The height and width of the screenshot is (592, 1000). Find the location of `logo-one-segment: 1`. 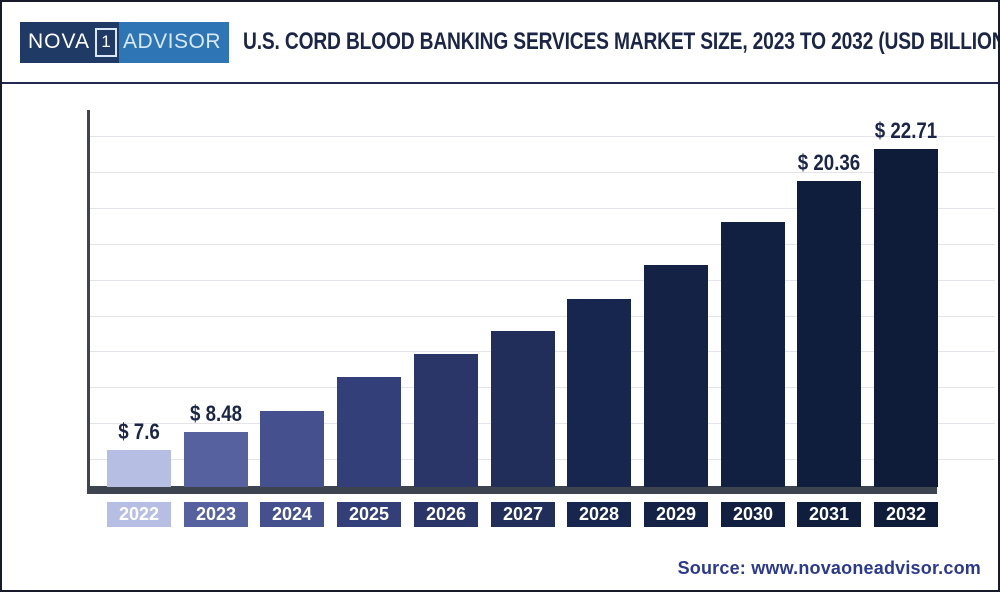

logo-one-segment: 1 is located at coordinates (105, 42).